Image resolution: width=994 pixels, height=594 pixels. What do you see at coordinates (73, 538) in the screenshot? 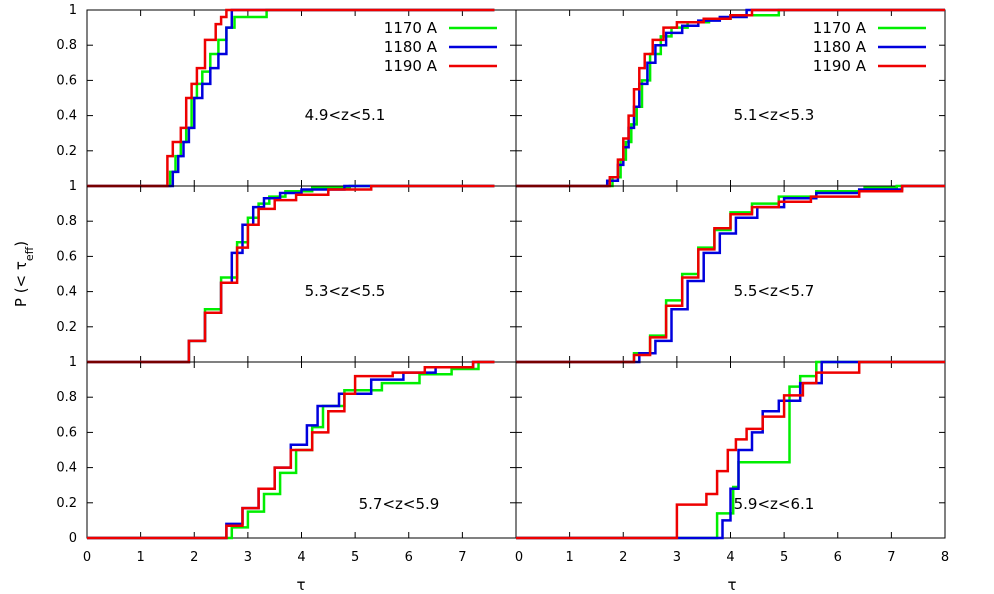
I see `y-tick-label: 0` at bounding box center [73, 538].